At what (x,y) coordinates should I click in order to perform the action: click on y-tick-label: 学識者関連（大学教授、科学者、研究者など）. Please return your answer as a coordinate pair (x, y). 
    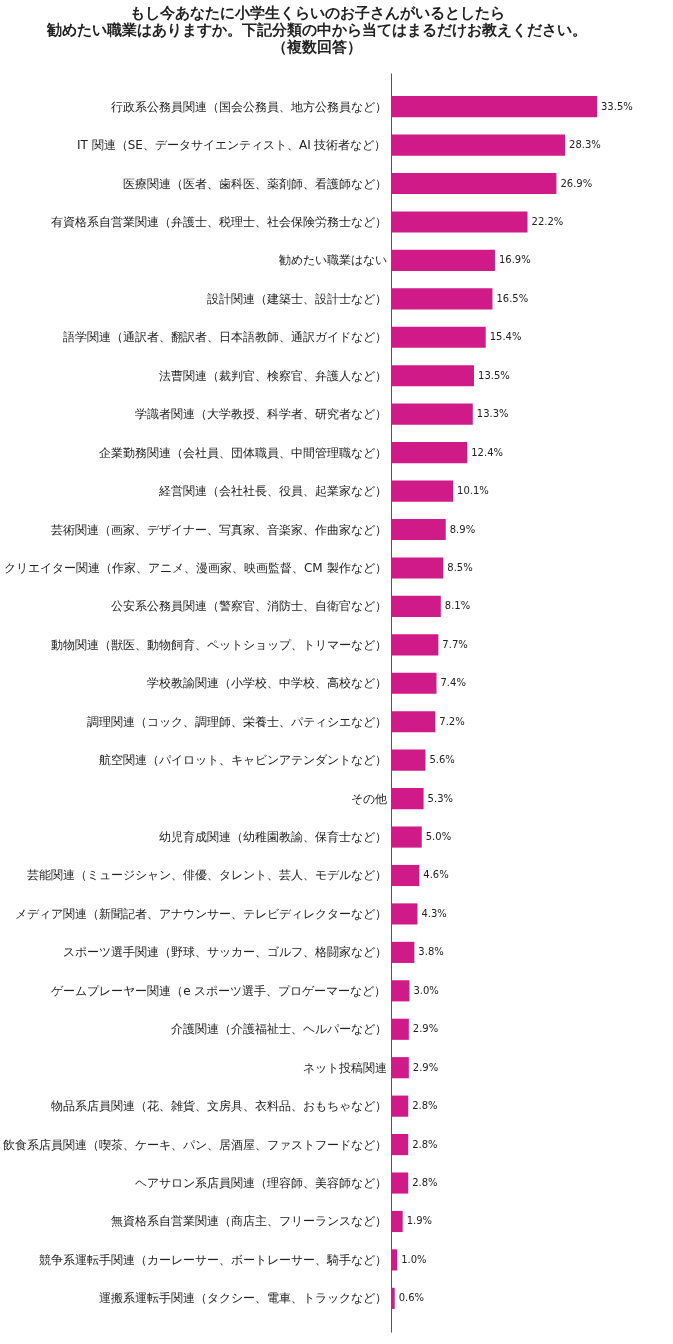
    Looking at the image, I should click on (260, 414).